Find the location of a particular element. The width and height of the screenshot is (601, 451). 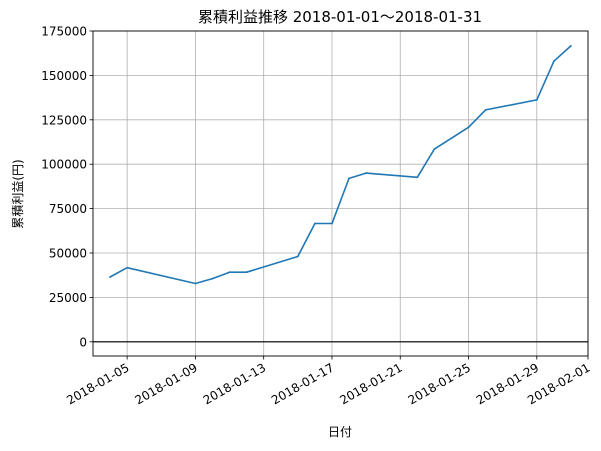

y-tick-label: 75000 is located at coordinates (68, 209).